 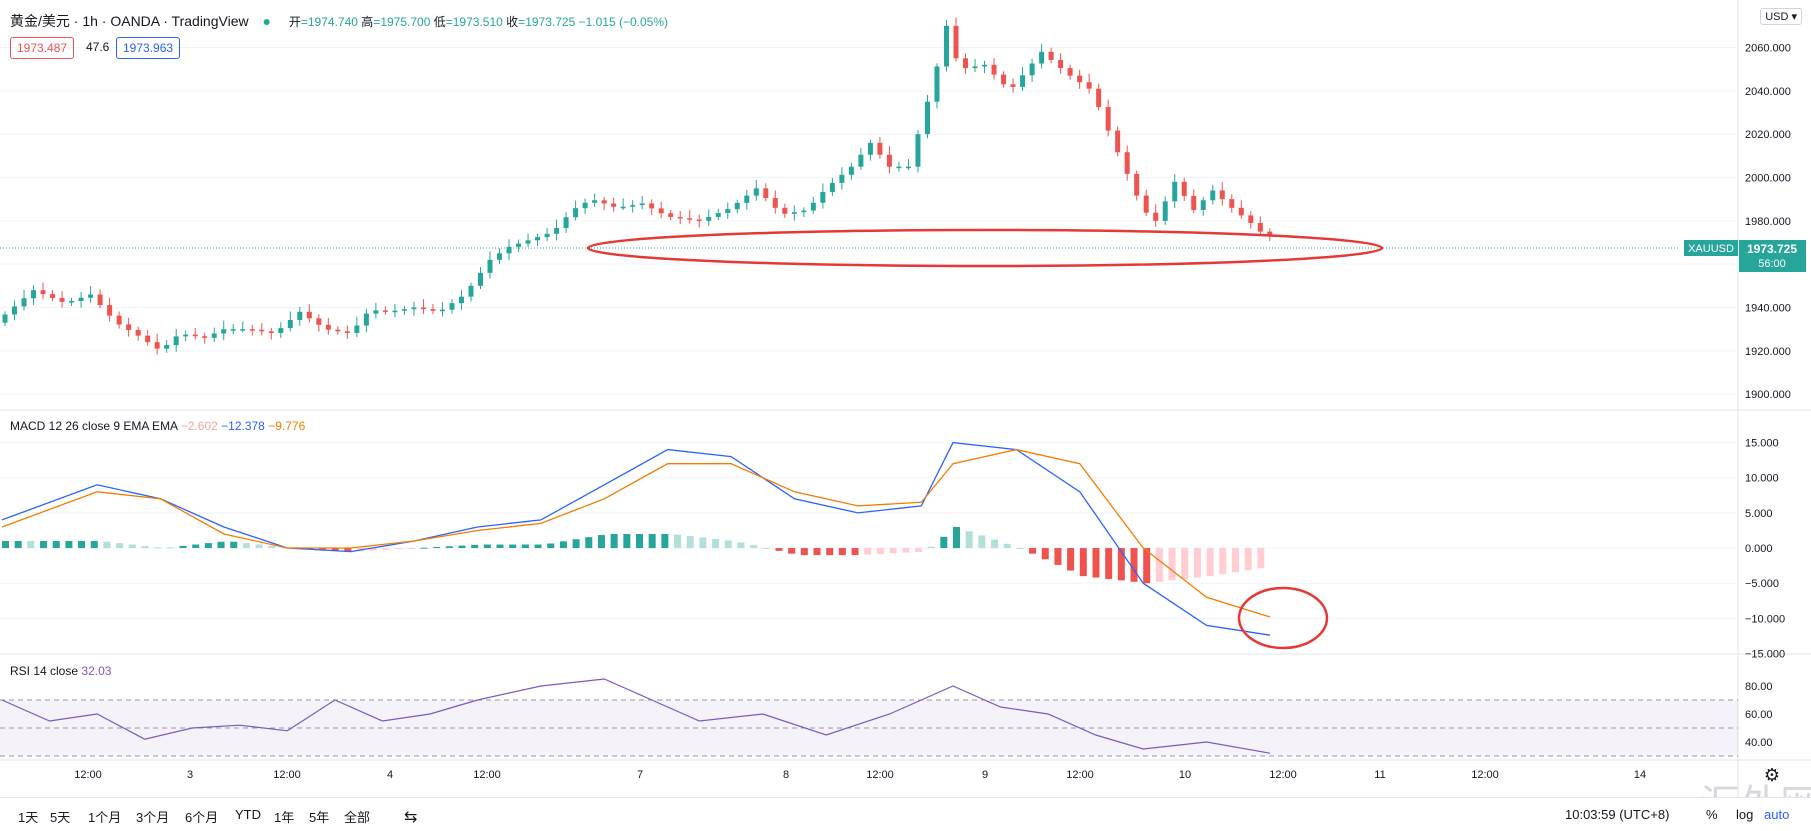 What do you see at coordinates (640, 775) in the screenshot?
I see `time-tick: 7` at bounding box center [640, 775].